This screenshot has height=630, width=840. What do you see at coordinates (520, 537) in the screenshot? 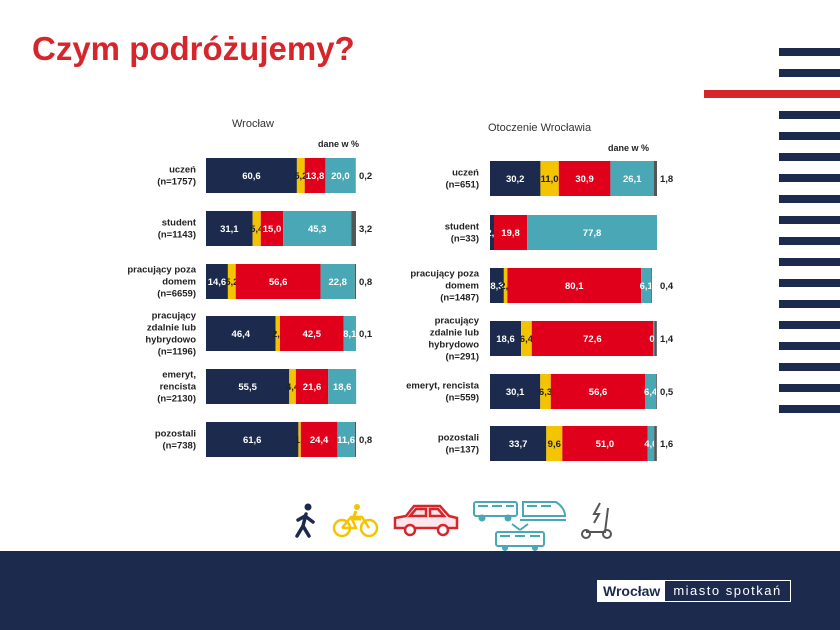
I see `tram-icon` at bounding box center [520, 537].